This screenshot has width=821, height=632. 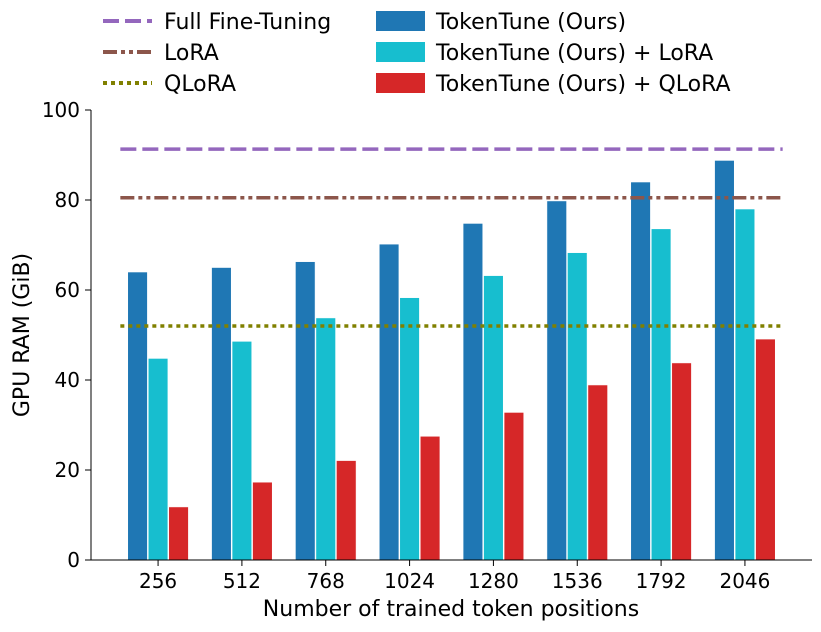 What do you see at coordinates (409, 581) in the screenshot?
I see `x-tick-label: 1024` at bounding box center [409, 581].